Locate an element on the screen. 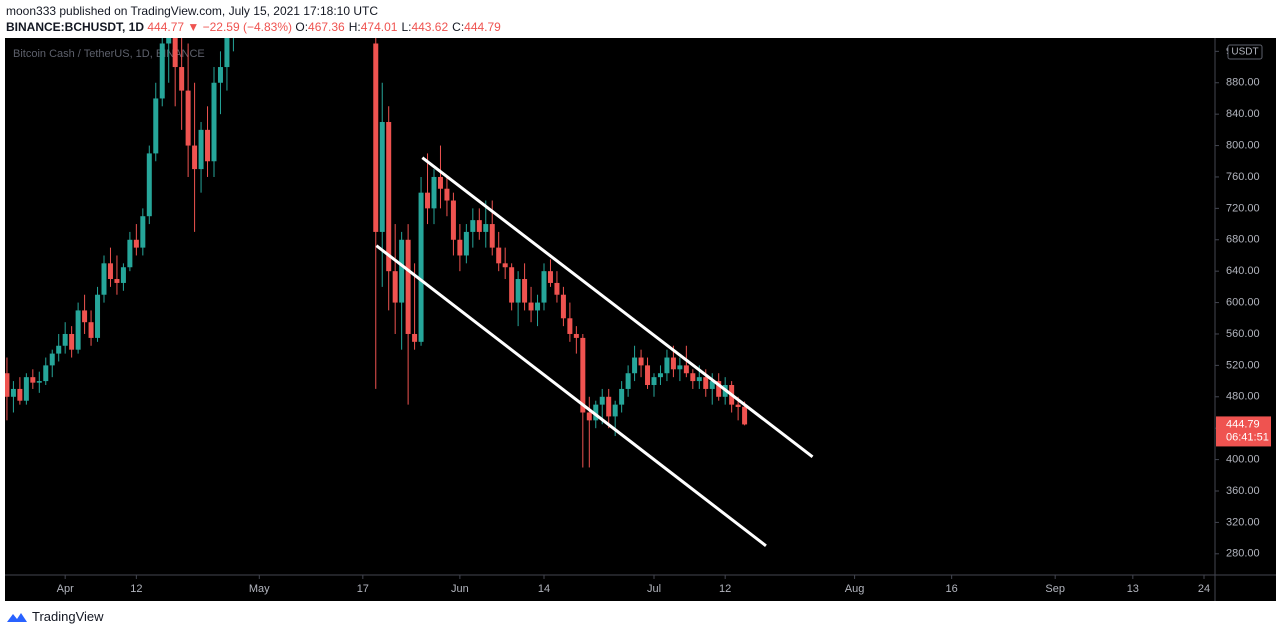 The width and height of the screenshot is (1280, 635). ohlc-value: 443.62 is located at coordinates (430, 27).